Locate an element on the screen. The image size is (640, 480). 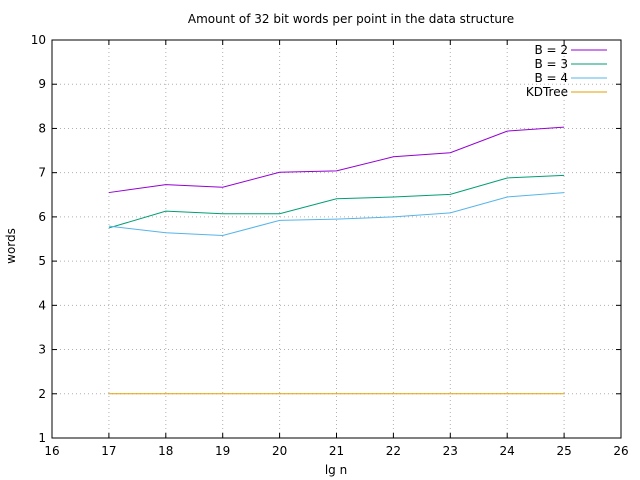
x-tick-label: 24 is located at coordinates (507, 451).